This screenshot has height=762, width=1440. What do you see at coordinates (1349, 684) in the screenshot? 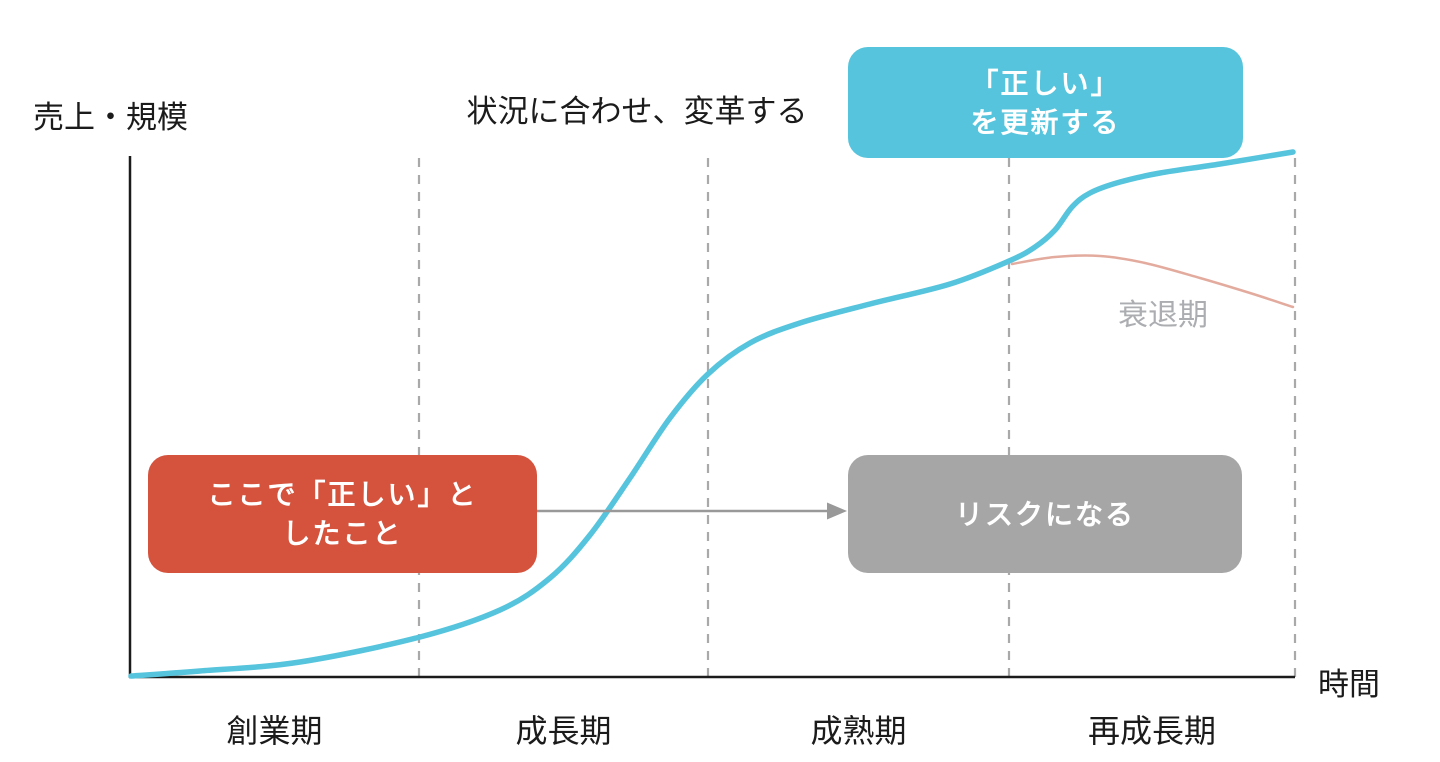
I see `x-axis-label: 時間` at bounding box center [1349, 684].